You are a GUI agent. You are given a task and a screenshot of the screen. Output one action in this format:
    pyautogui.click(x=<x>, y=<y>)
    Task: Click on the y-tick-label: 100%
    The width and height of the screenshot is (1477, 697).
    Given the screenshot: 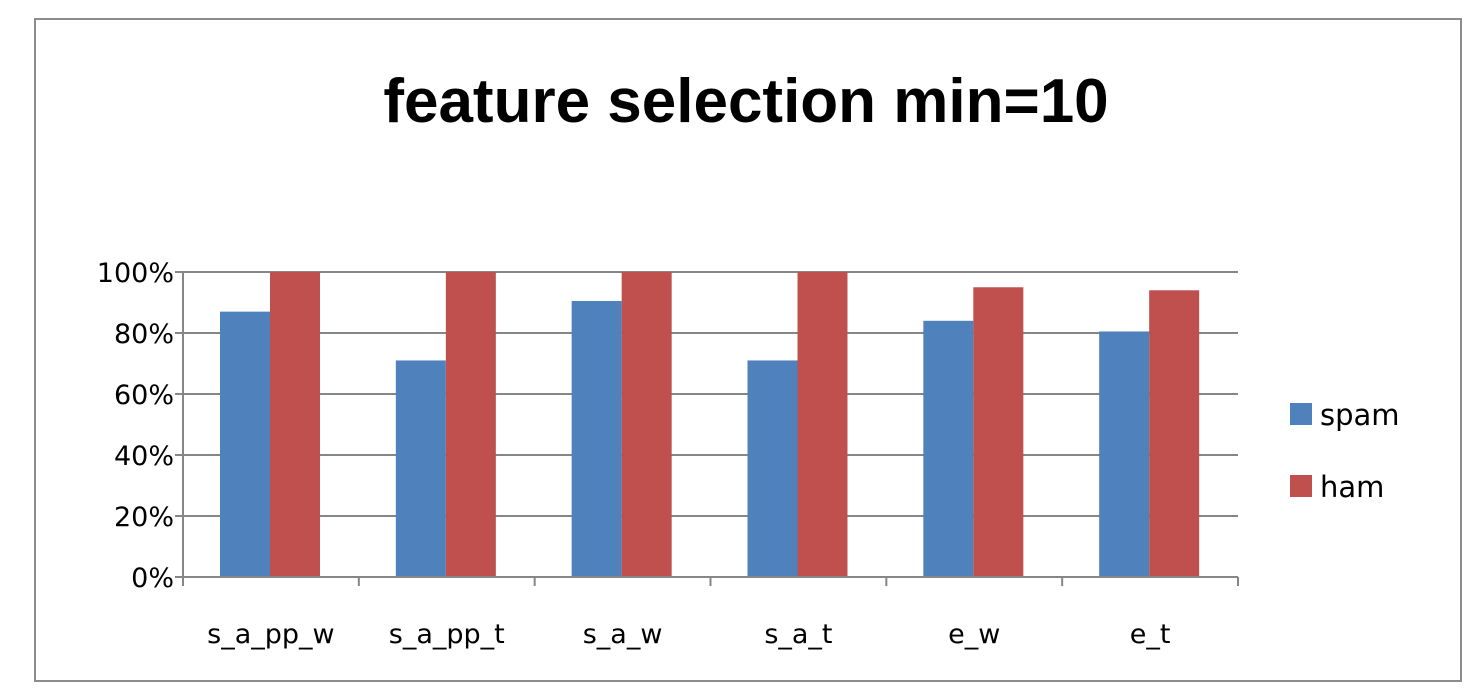 What is the action you would take?
    pyautogui.click(x=135, y=273)
    